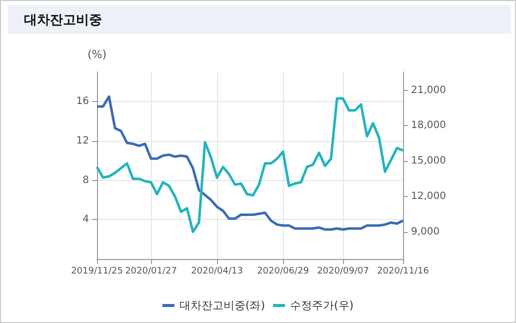  Describe the element at coordinates (63, 20) in the screenshot. I see `chart-title: 대차잔고비중` at that location.